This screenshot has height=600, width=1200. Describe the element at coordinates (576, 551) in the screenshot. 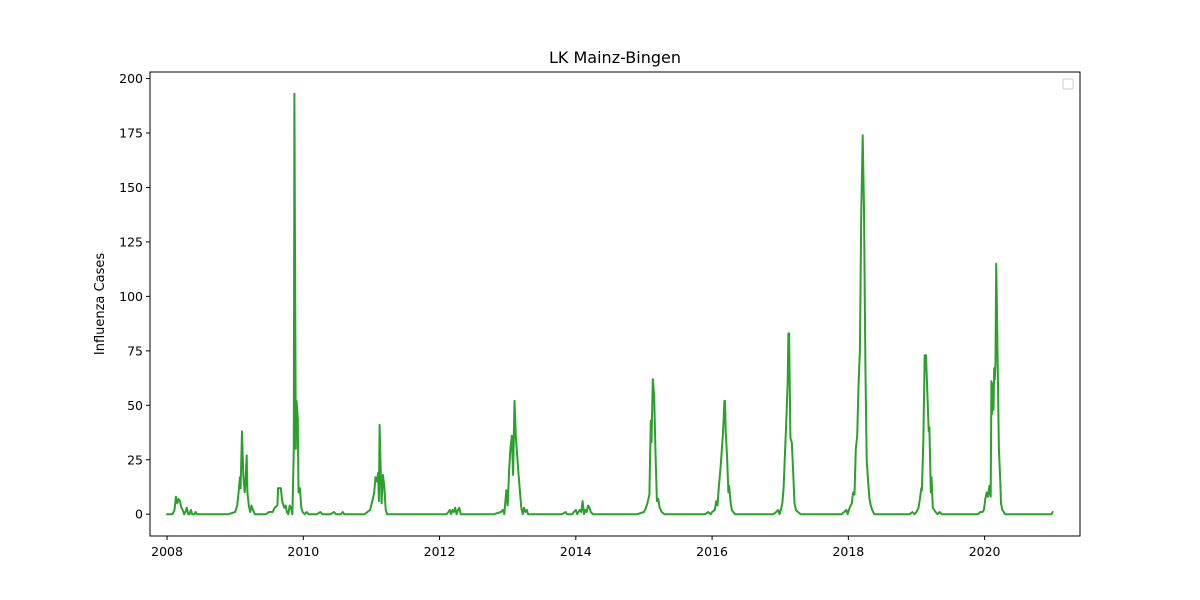

I see `x-tick-label: 2014` at that location.